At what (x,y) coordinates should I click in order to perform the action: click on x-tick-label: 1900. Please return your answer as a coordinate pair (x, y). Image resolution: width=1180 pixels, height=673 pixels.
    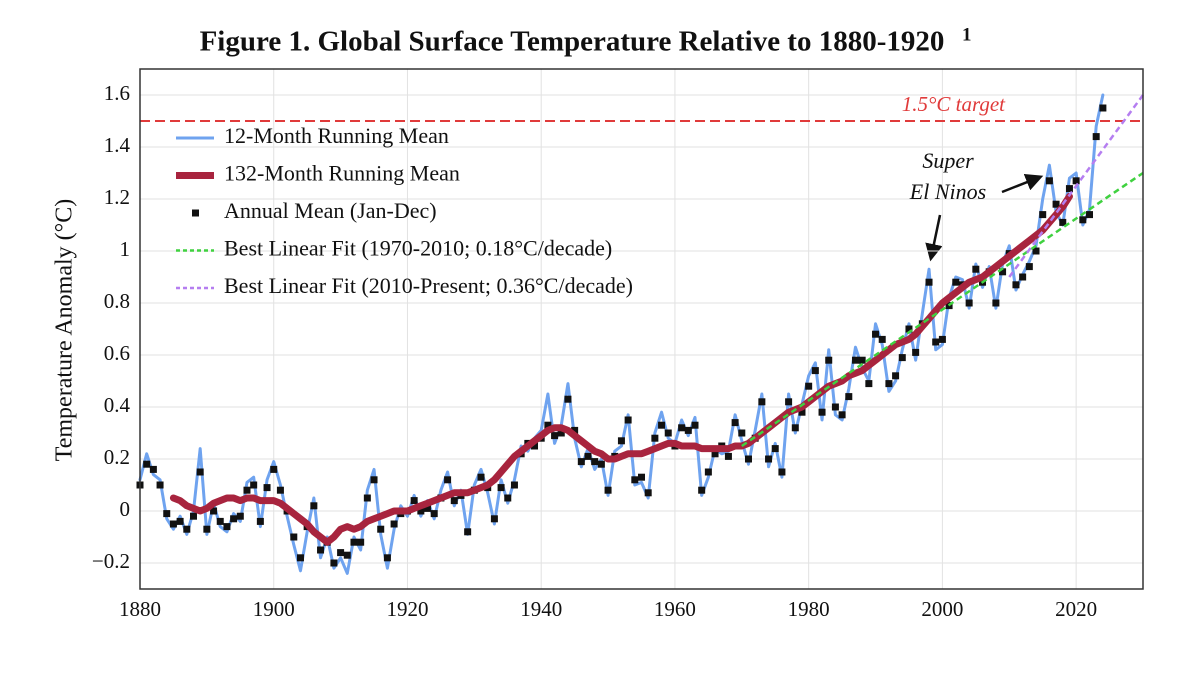
    Looking at the image, I should click on (274, 609).